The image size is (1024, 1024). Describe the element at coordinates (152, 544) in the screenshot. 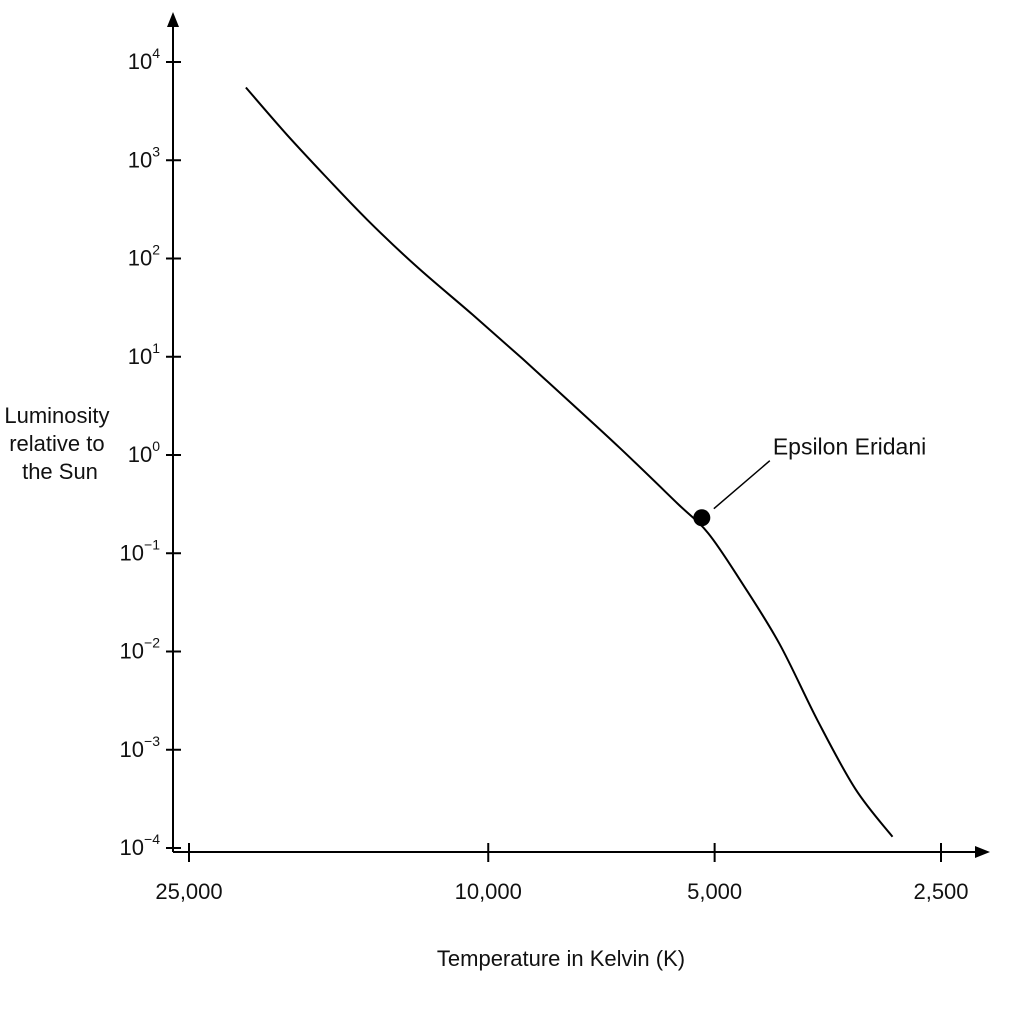

I see `y-tick-exponent: −1` at that location.